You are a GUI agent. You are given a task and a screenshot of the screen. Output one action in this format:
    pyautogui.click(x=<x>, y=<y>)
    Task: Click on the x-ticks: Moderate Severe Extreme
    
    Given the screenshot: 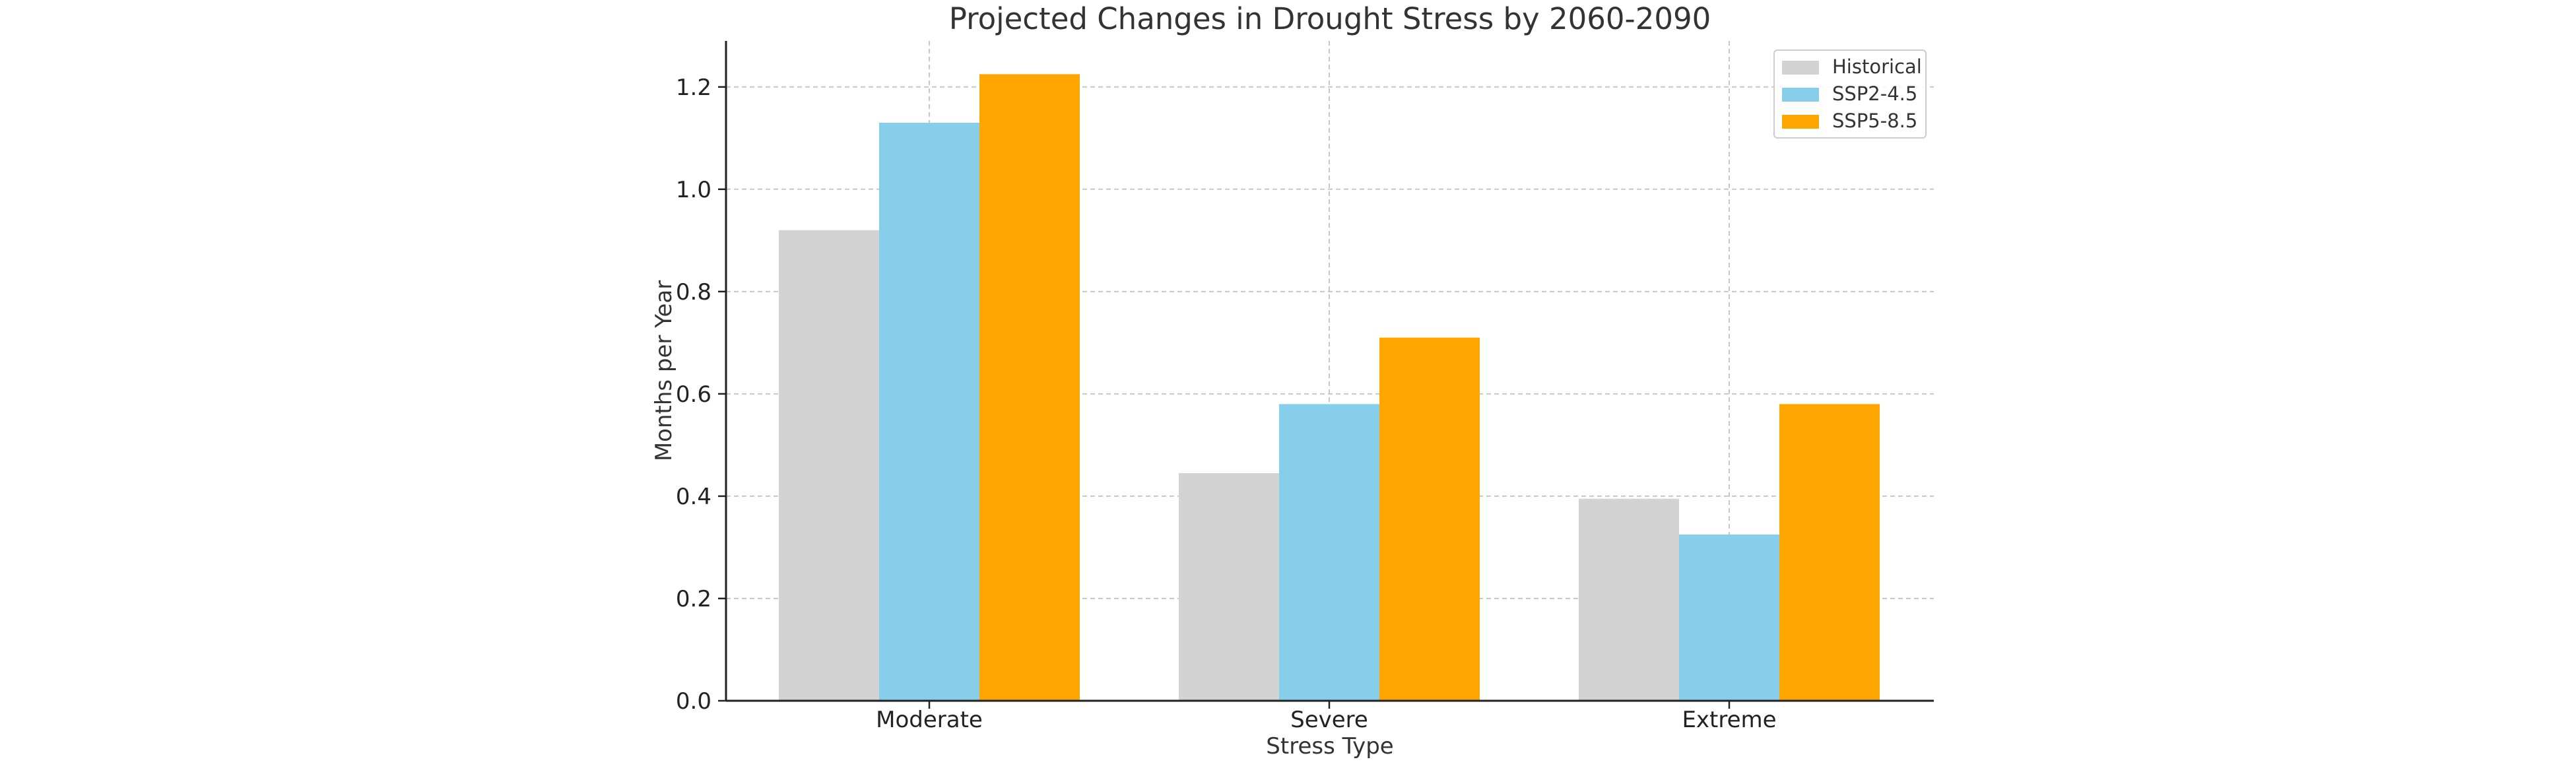 What is the action you would take?
    pyautogui.click(x=1326, y=717)
    